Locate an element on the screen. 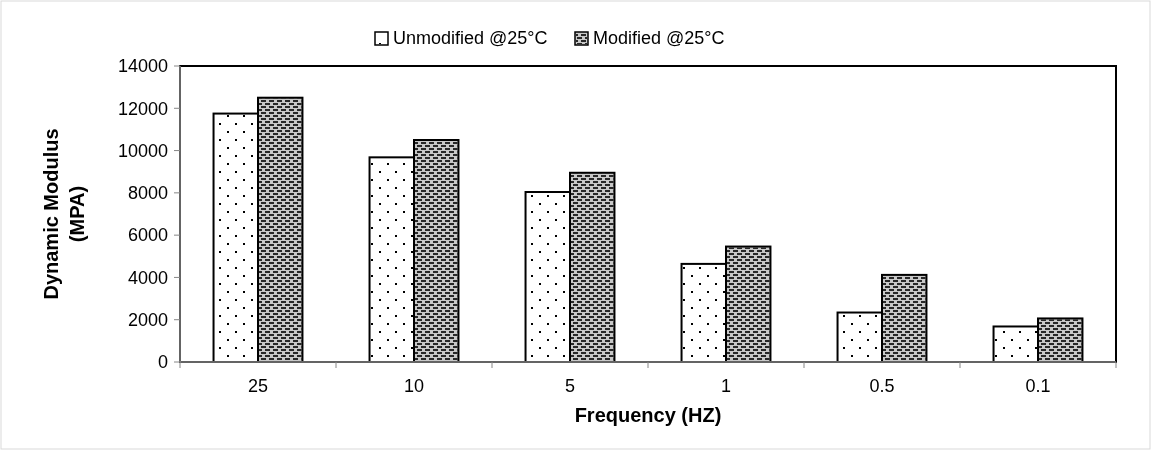  x-tick-label: 0.5 is located at coordinates (882, 386).